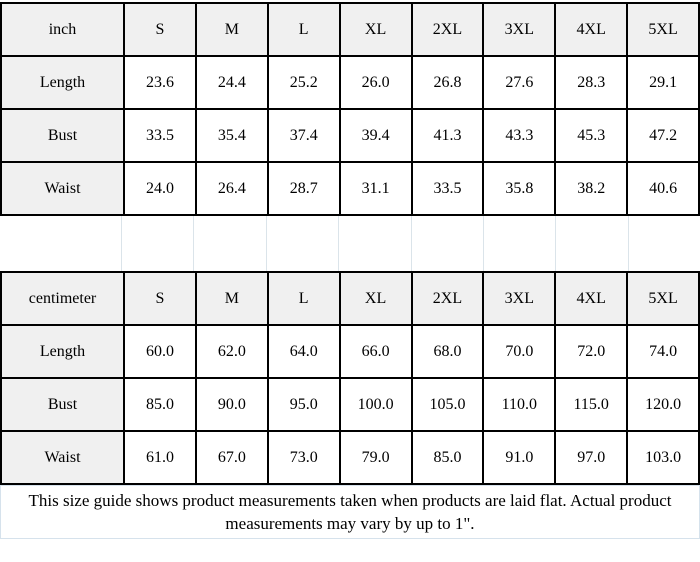 This screenshot has width=700, height=562. I want to click on value-cell: 35.4, so click(231, 135).